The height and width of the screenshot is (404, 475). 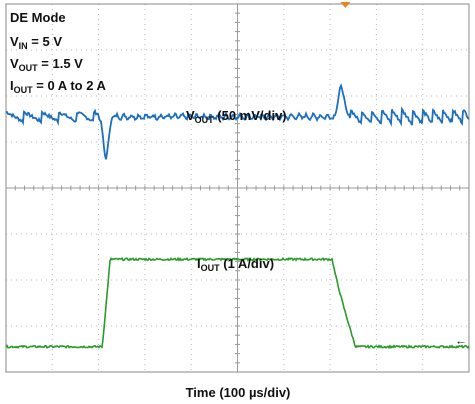 What do you see at coordinates (236, 116) in the screenshot?
I see `series-vout-label: VOUT (50 mV/div)` at bounding box center [236, 116].